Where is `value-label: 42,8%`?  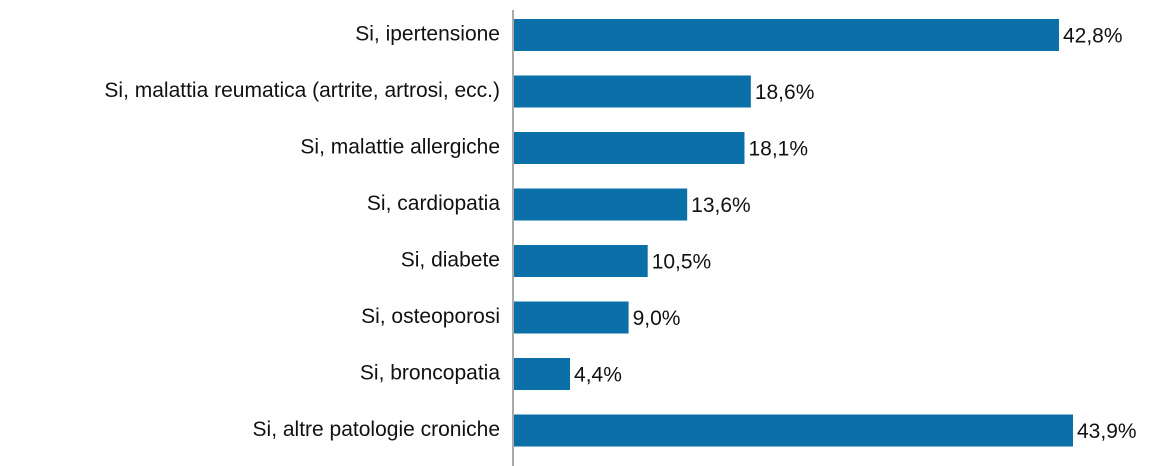
value-label: 42,8% is located at coordinates (1093, 36).